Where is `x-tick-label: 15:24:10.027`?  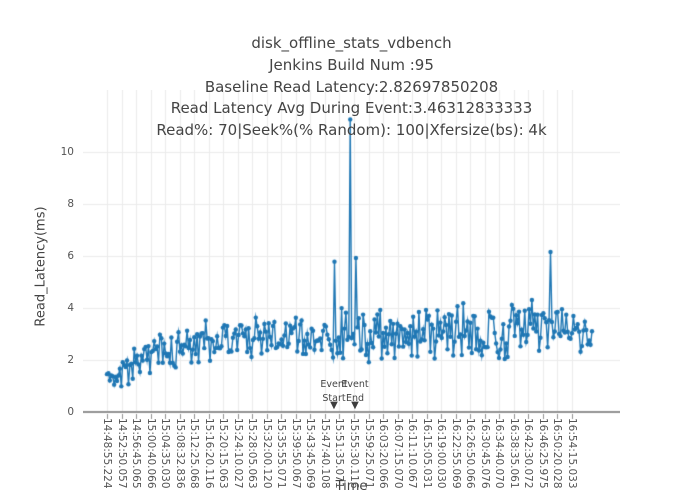
x-tick-label: 15:24:10.027 is located at coordinates (237, 453).